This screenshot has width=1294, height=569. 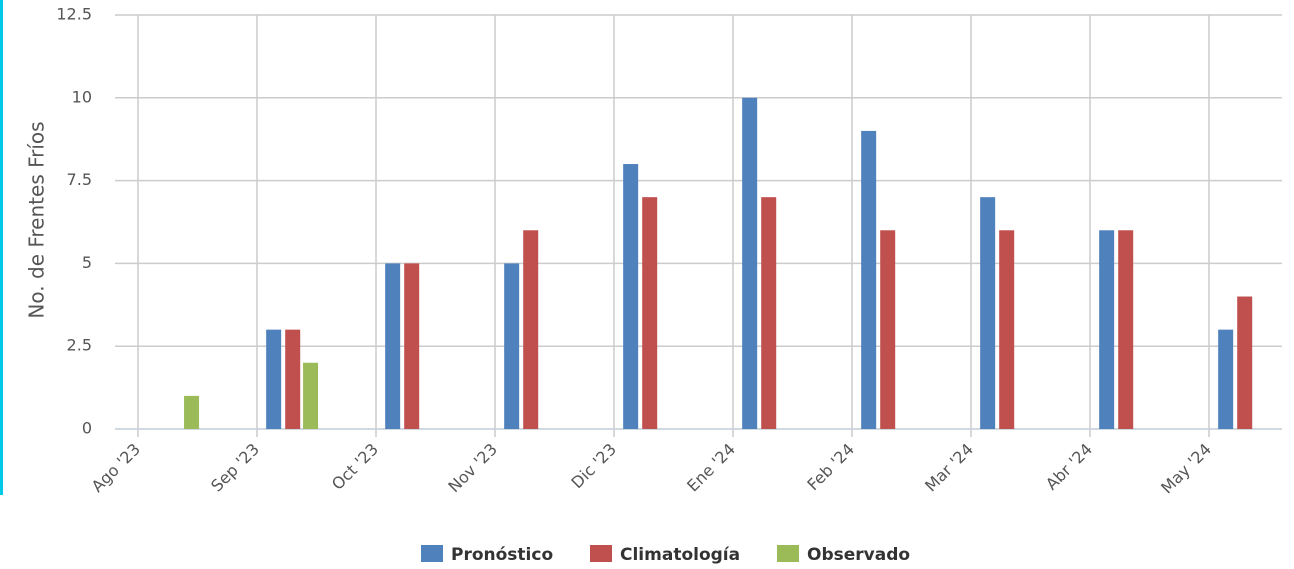 What do you see at coordinates (74, 14) in the screenshot?
I see `y-tick-label: 12.5` at bounding box center [74, 14].